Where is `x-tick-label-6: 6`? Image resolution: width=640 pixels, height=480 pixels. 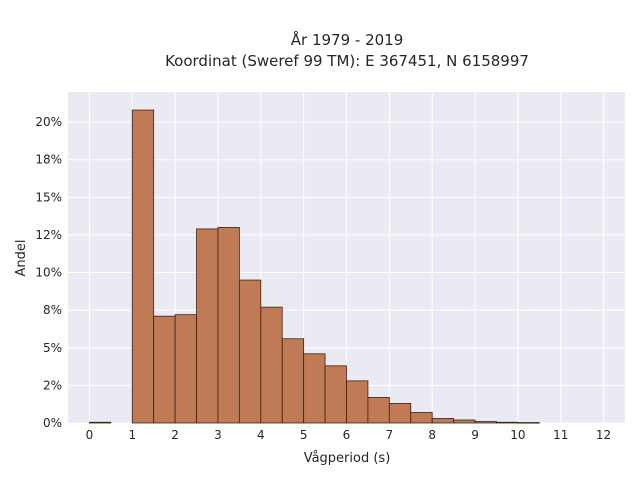
x-tick-label-6: 6 is located at coordinates (347, 435).